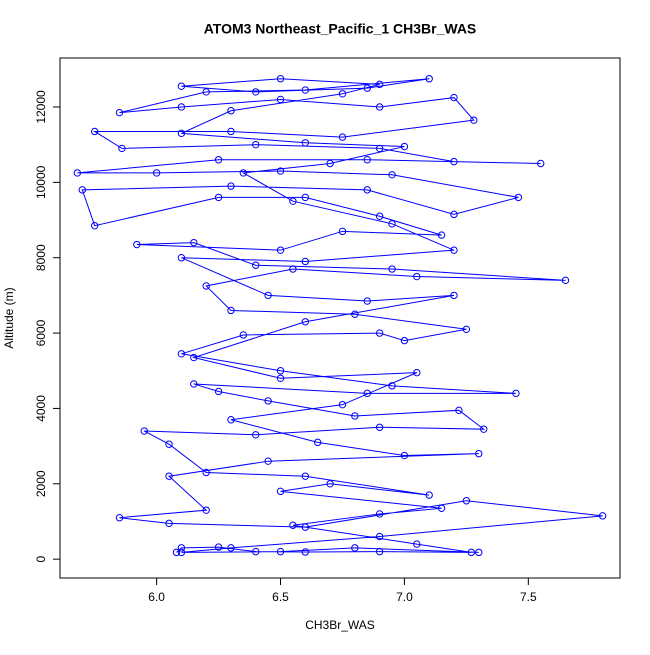 Image resolution: width=650 pixels, height=655 pixels. What do you see at coordinates (404, 597) in the screenshot?
I see `x-tick-label: 7.0` at bounding box center [404, 597].